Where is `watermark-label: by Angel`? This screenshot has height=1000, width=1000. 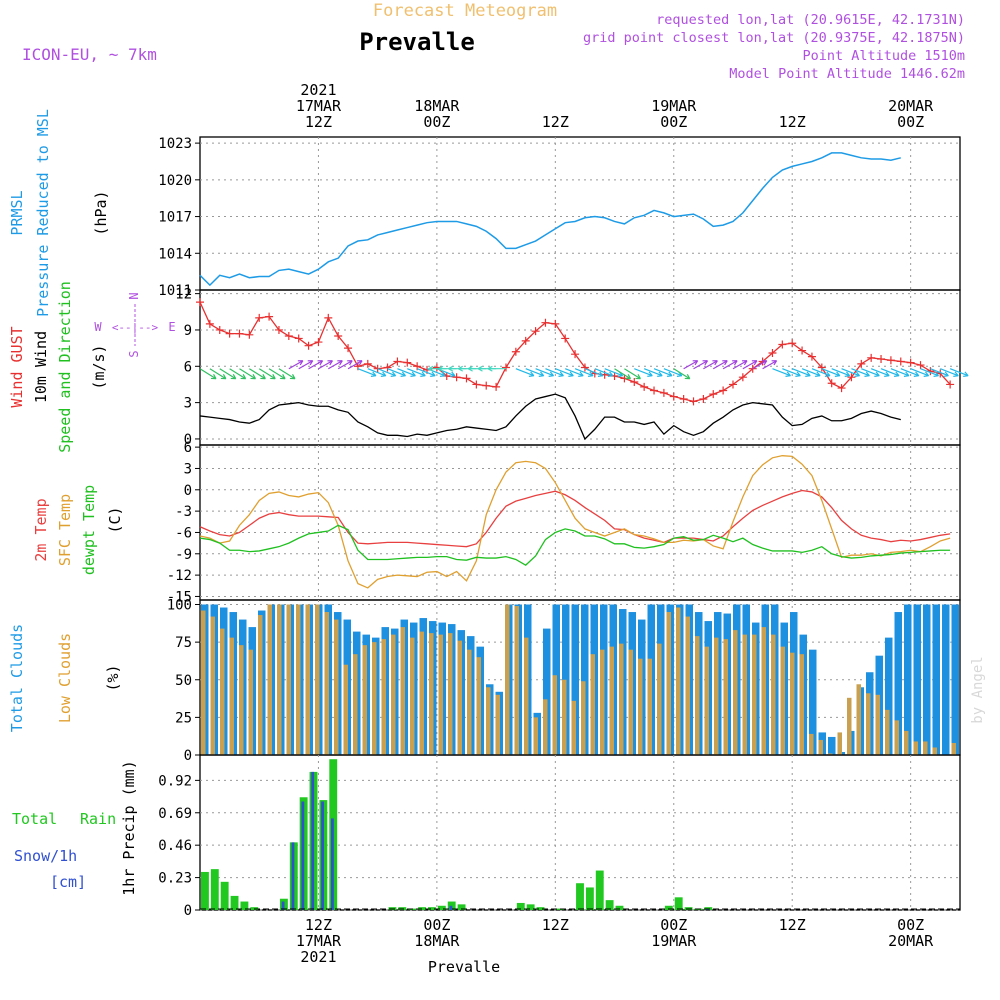
watermark-label: by Angel is located at coordinates (978, 689).